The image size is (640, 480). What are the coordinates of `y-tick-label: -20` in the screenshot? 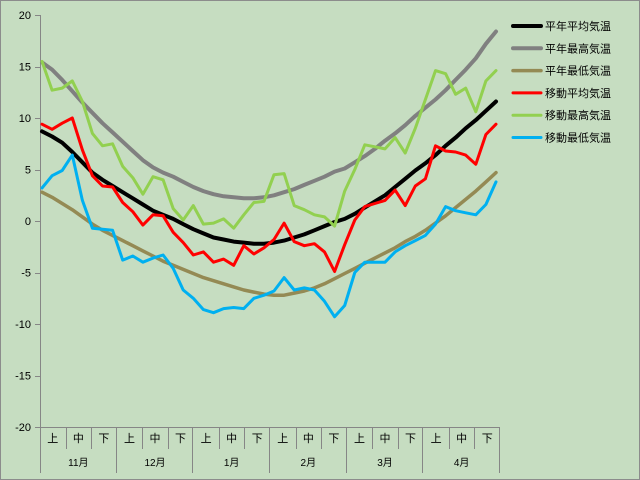 It's located at (23, 428).